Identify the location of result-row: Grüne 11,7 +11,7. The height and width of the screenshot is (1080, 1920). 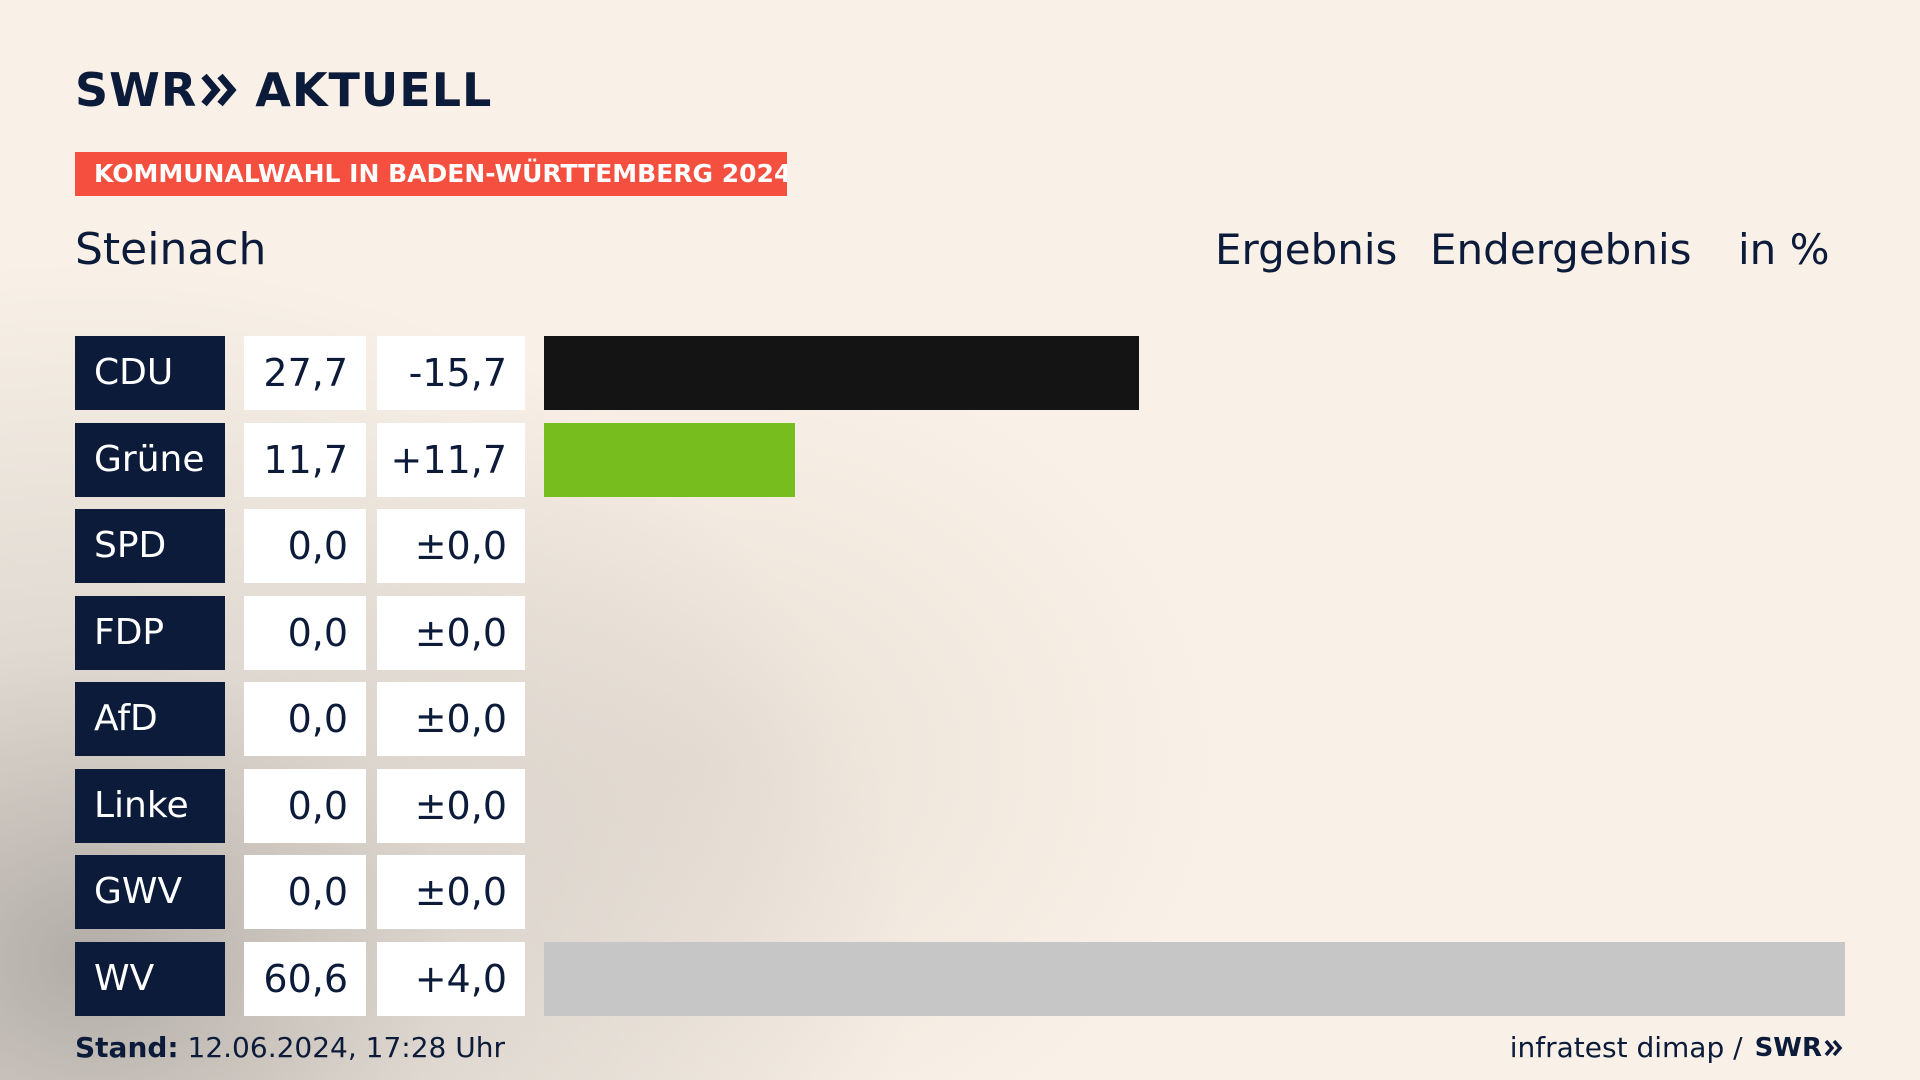
(960, 460).